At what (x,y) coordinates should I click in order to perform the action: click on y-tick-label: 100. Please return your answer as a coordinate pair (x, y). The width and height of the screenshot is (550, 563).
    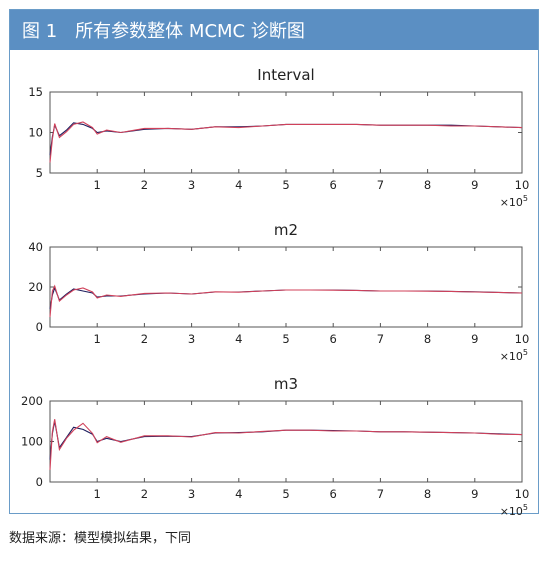
    Looking at the image, I should click on (32, 442).